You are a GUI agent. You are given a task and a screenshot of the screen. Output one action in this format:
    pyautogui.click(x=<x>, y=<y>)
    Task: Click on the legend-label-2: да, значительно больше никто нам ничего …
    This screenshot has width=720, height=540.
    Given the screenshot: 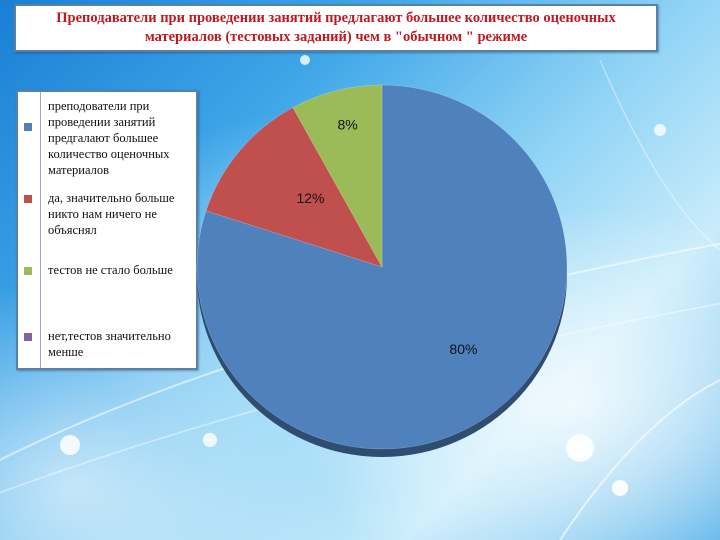 What is the action you would take?
    pyautogui.click(x=111, y=214)
    